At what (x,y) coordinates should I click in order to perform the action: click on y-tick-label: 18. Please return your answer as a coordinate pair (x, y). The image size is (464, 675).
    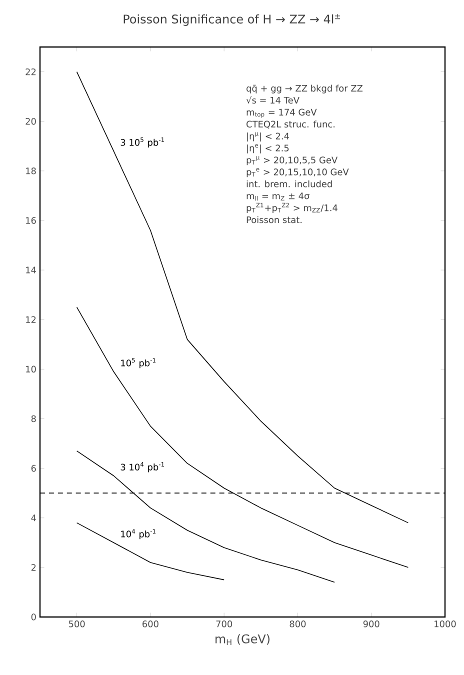
    Looking at the image, I should click on (31, 171).